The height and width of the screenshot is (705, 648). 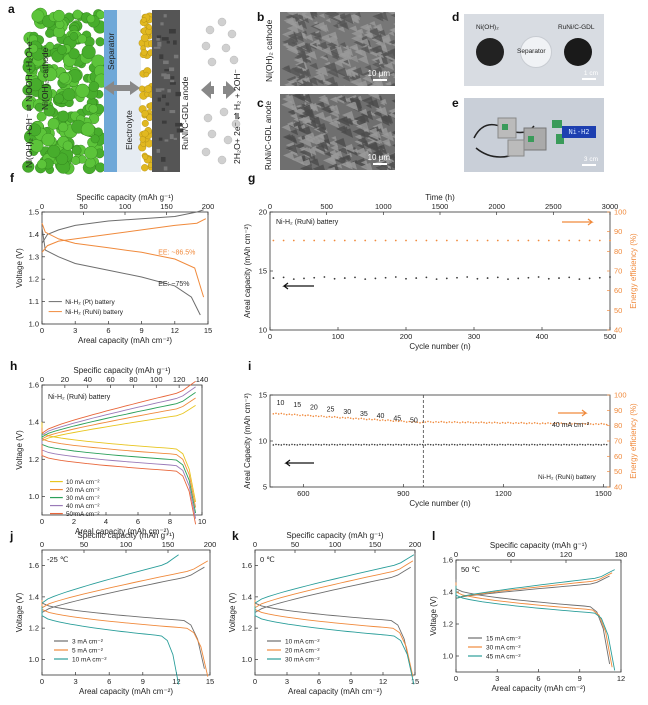 What do you see at coordinates (440, 503) in the screenshot?
I see `x-axis-label: Cycle number (n)` at bounding box center [440, 503].